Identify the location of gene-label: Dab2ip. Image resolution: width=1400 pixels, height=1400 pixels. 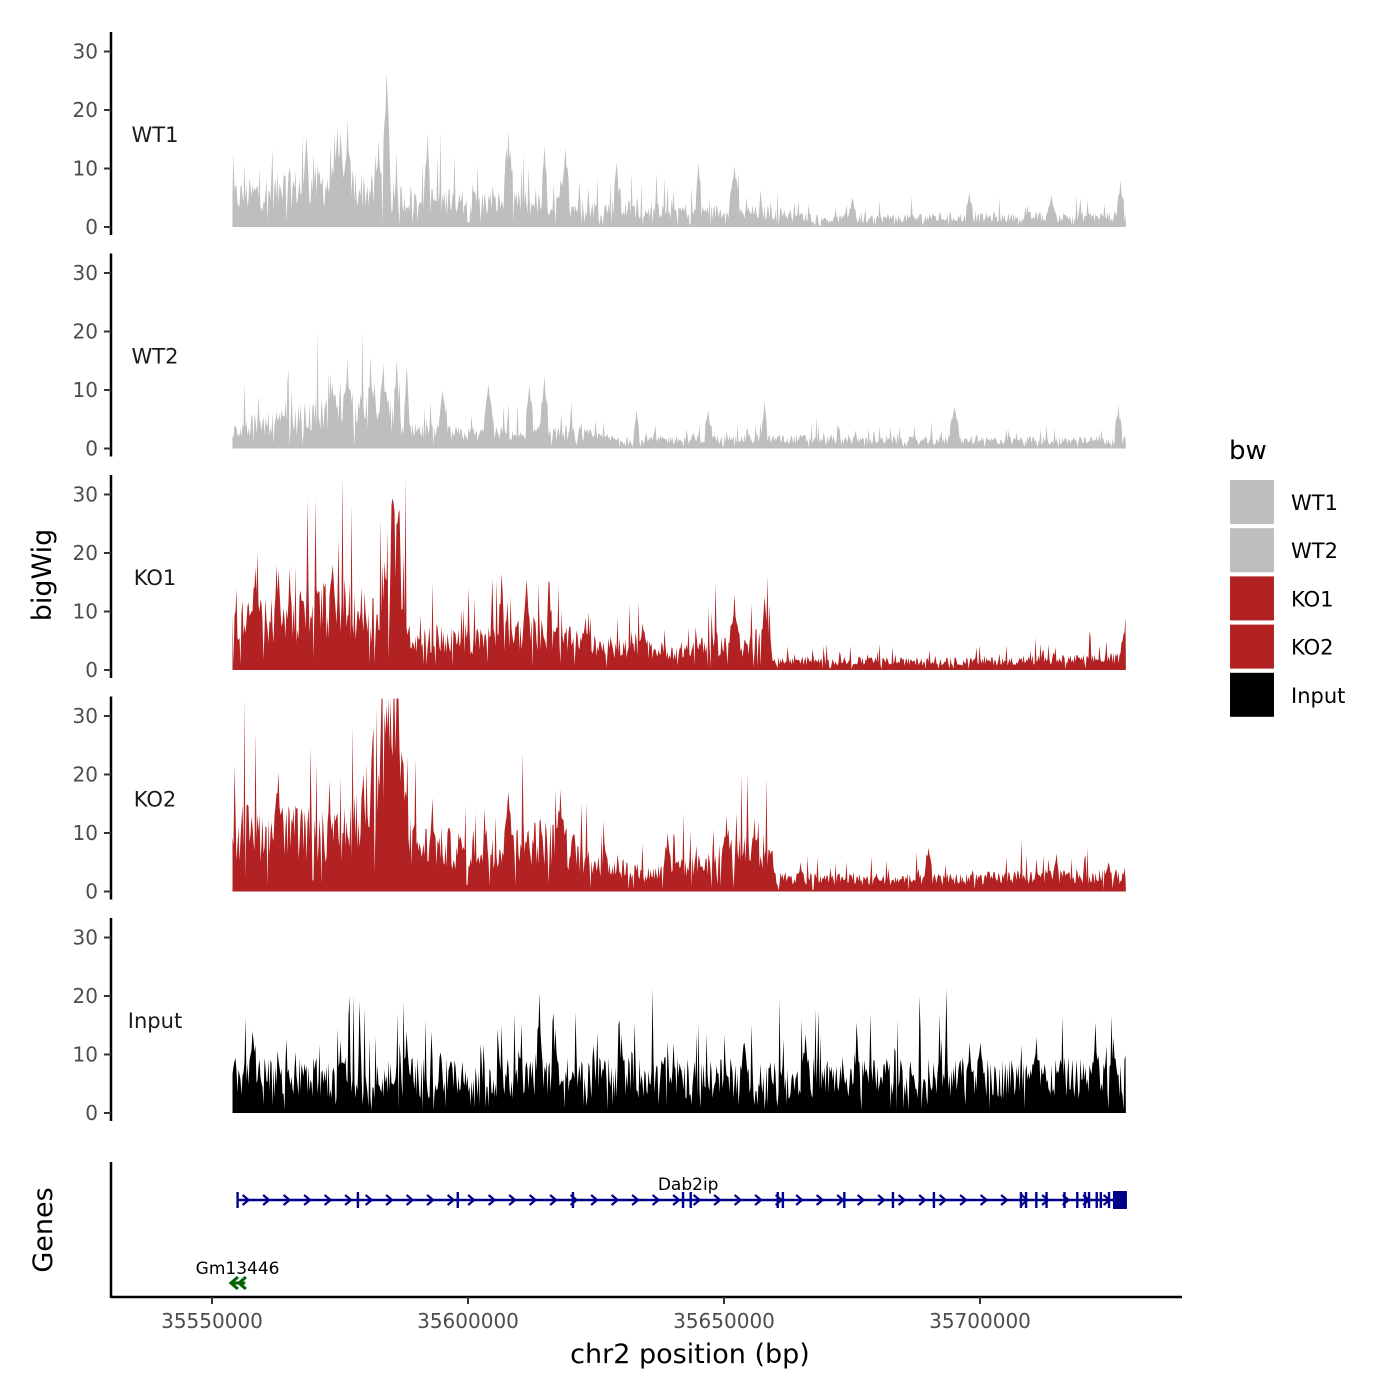
(688, 1185).